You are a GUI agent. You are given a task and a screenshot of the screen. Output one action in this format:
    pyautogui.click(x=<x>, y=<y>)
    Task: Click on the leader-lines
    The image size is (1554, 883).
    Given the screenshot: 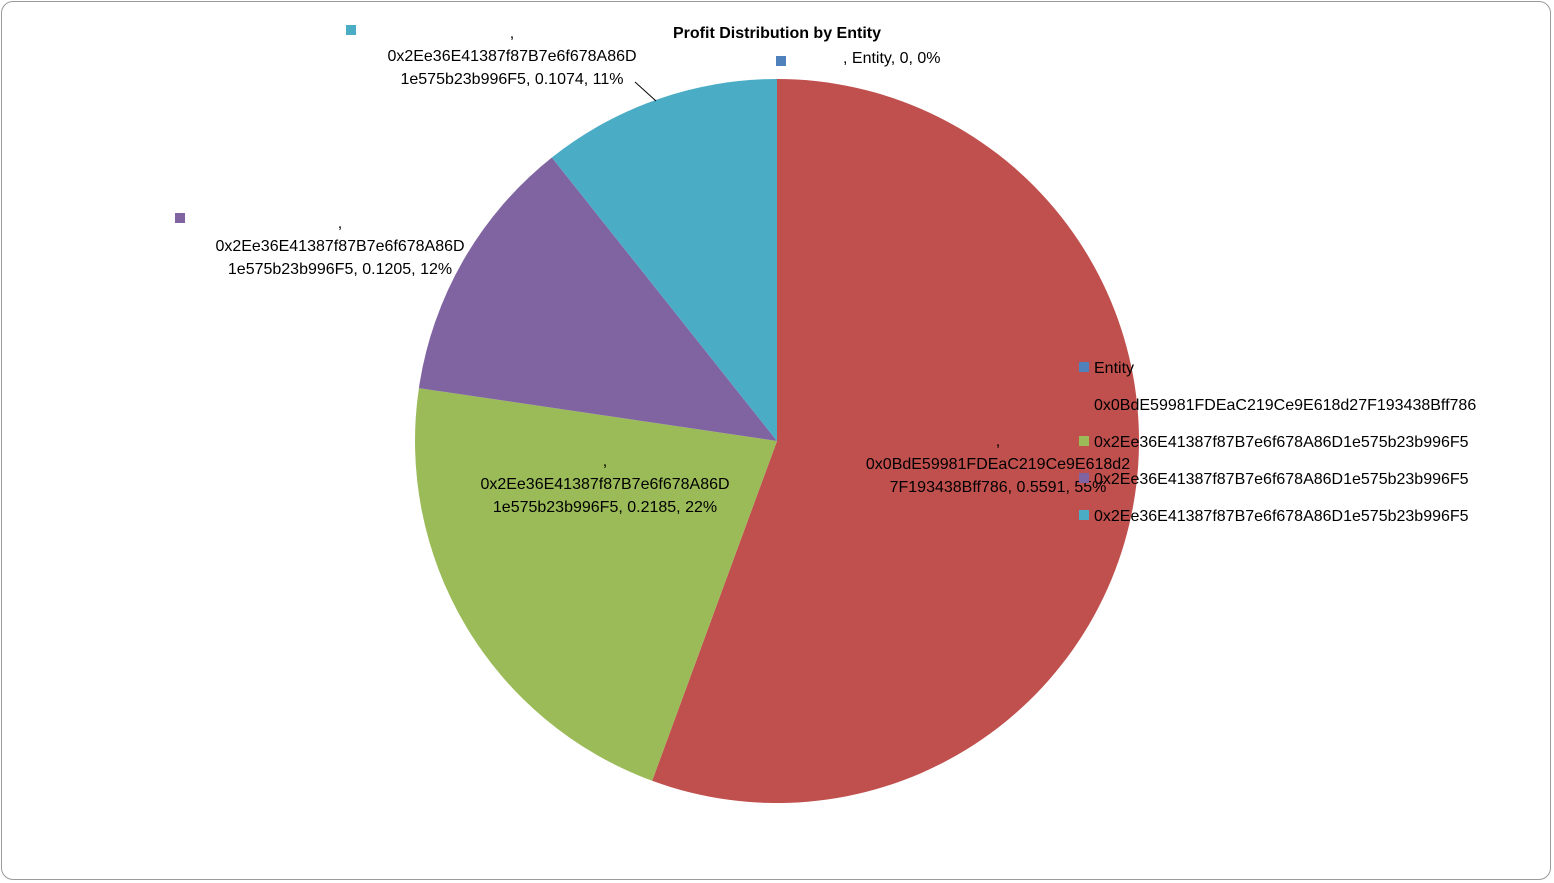 What is the action you would take?
    pyautogui.click(x=645, y=91)
    